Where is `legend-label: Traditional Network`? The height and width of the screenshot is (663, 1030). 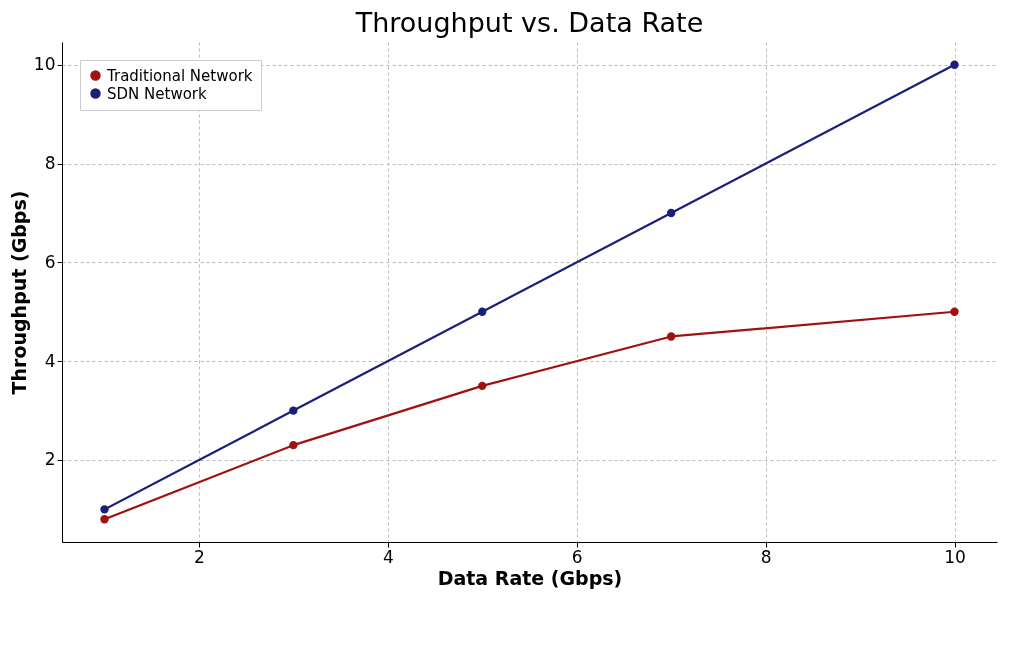 legend-label: Traditional Network is located at coordinates (179, 75).